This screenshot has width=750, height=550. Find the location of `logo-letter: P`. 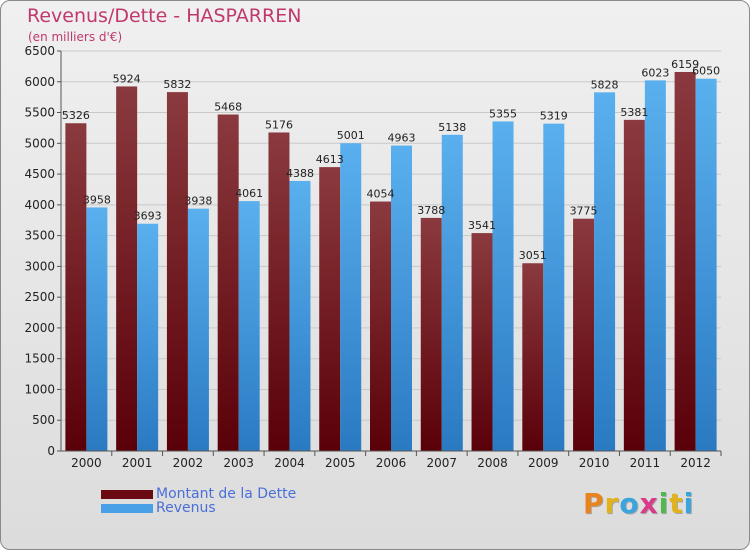

logo-letter: P is located at coordinates (594, 503).